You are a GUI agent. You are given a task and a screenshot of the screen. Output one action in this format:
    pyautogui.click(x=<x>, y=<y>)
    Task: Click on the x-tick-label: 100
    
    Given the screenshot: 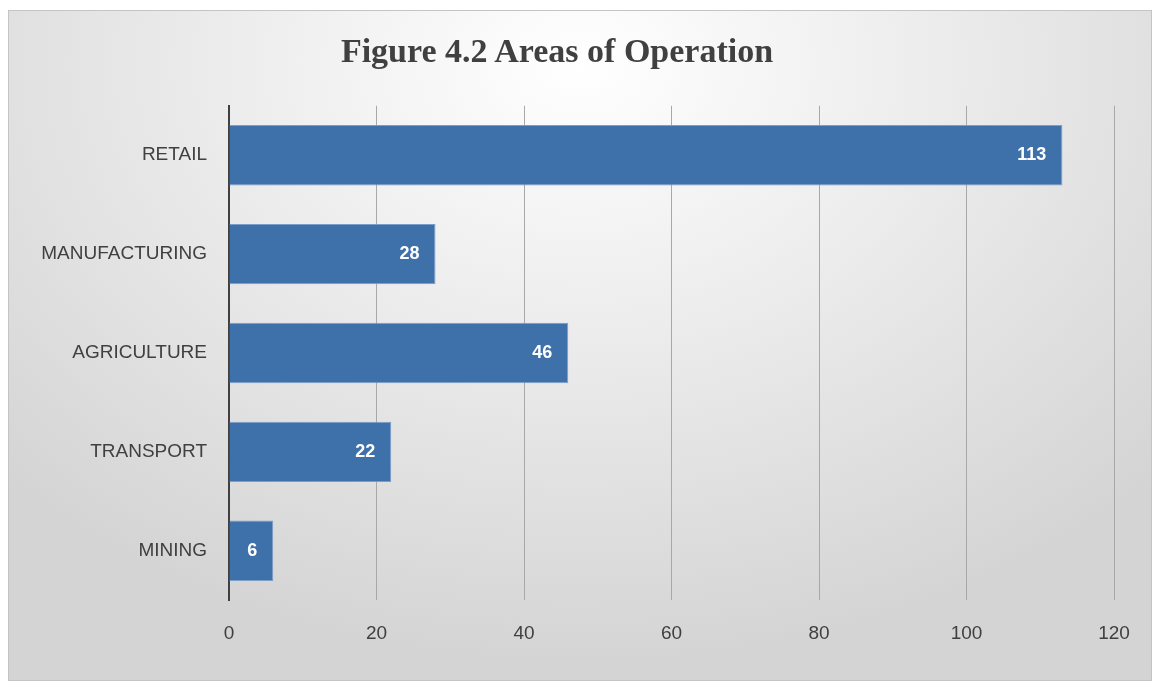 What is the action you would take?
    pyautogui.click(x=966, y=632)
    